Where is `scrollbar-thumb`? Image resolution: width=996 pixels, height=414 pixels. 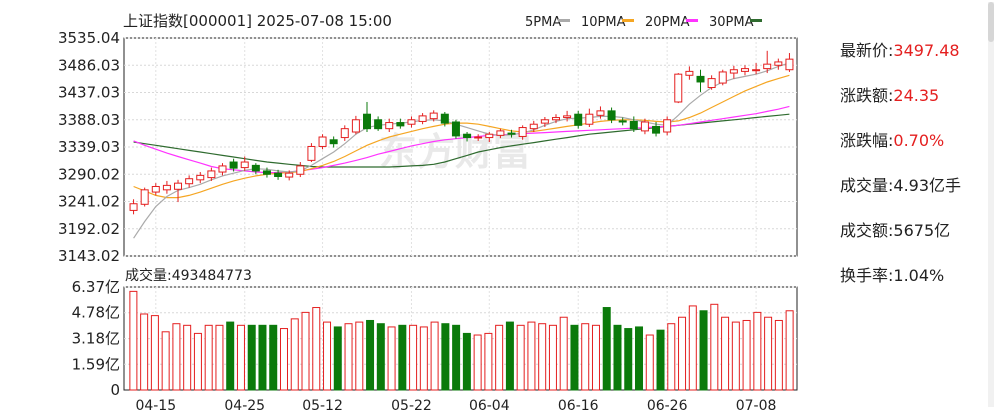
scrollbar-thumb is located at coordinates (991, 22).